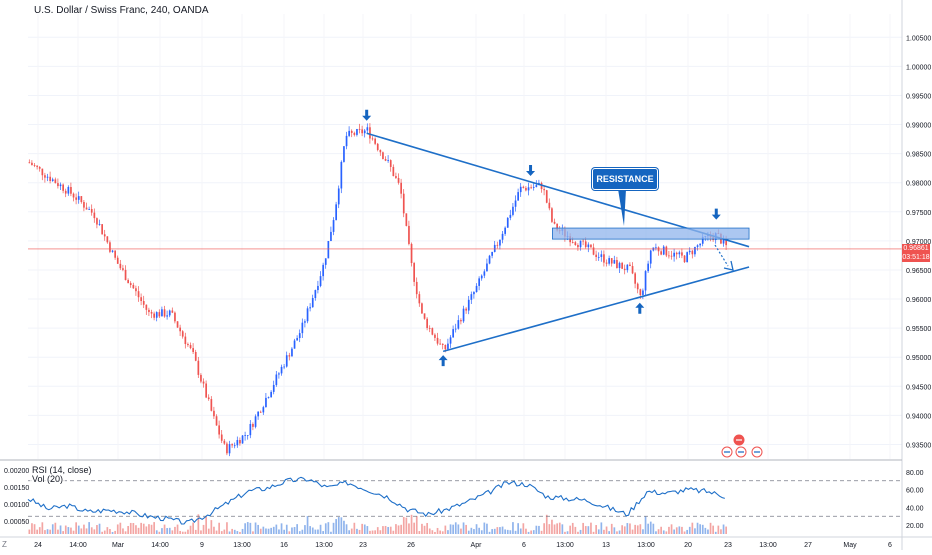 The width and height of the screenshot is (932, 555). What do you see at coordinates (890, 545) in the screenshot?
I see `time-tick-label: 6` at bounding box center [890, 545].